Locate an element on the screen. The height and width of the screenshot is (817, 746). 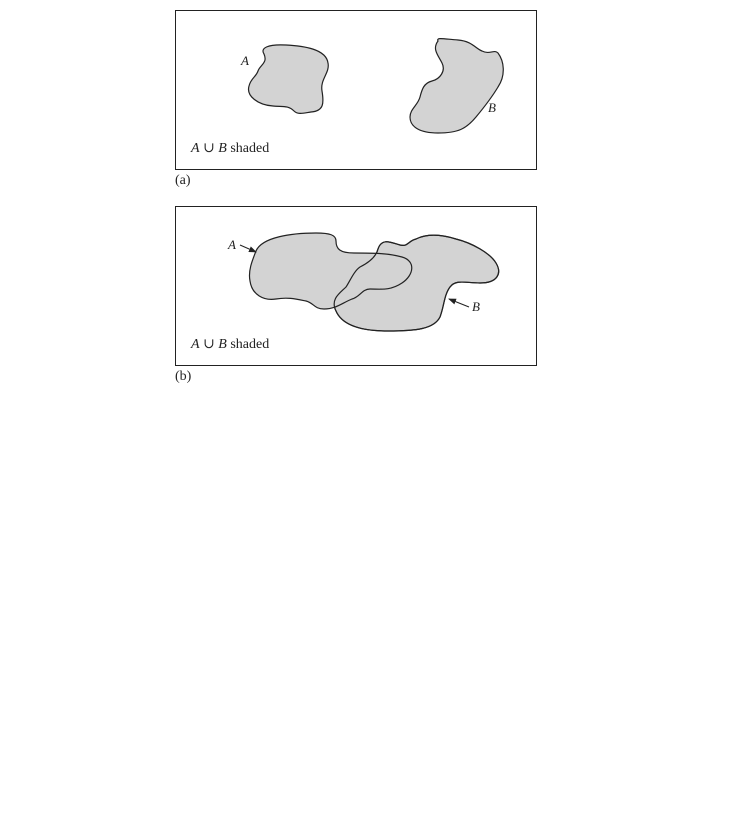
venn-diagram-a: A B is located at coordinates (372, 86).